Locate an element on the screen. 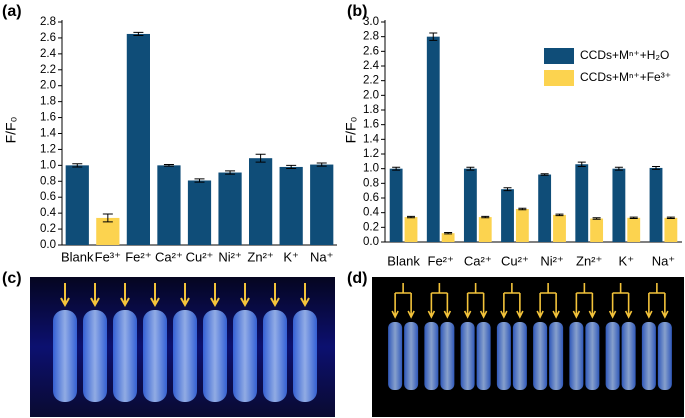 The image size is (685, 418). y-tick-label: 2.6 is located at coordinates (48, 38).